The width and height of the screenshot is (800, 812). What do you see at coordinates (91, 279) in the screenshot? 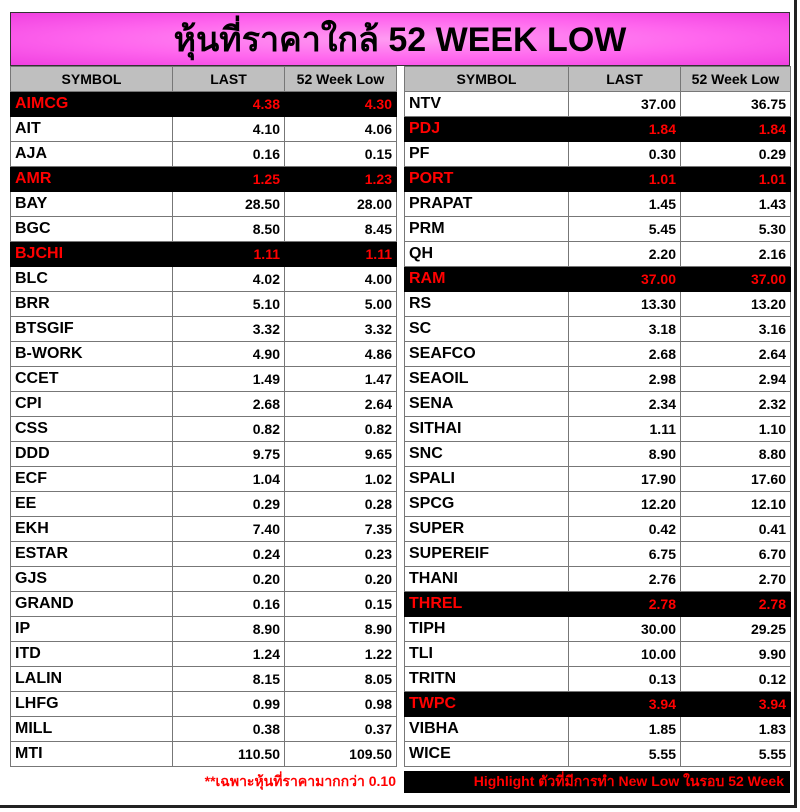
I see `symbol-cell: BLC` at bounding box center [91, 279].